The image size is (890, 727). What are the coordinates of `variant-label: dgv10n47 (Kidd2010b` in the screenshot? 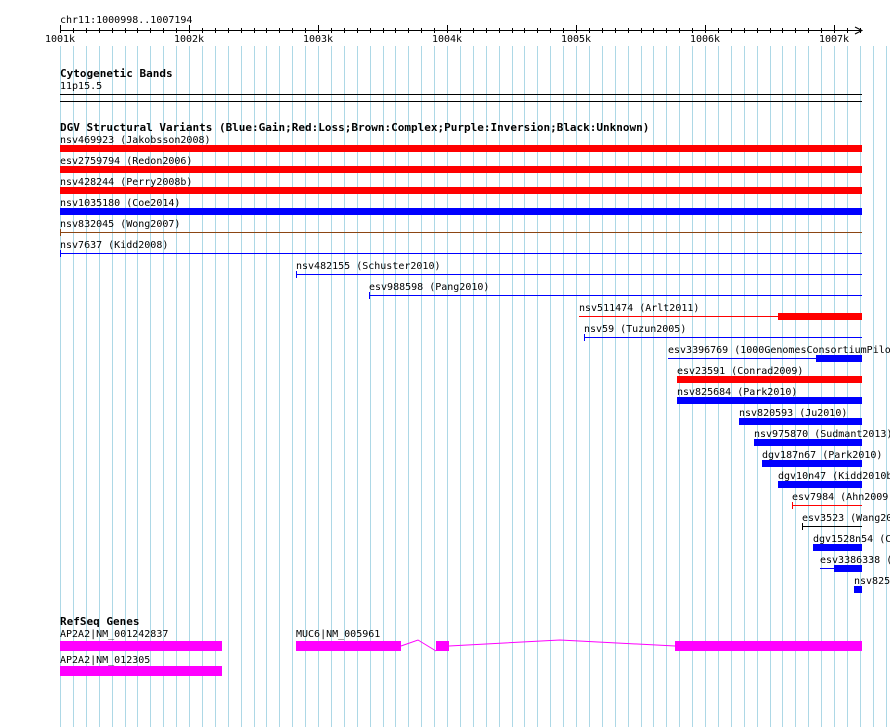 It's located at (834, 476).